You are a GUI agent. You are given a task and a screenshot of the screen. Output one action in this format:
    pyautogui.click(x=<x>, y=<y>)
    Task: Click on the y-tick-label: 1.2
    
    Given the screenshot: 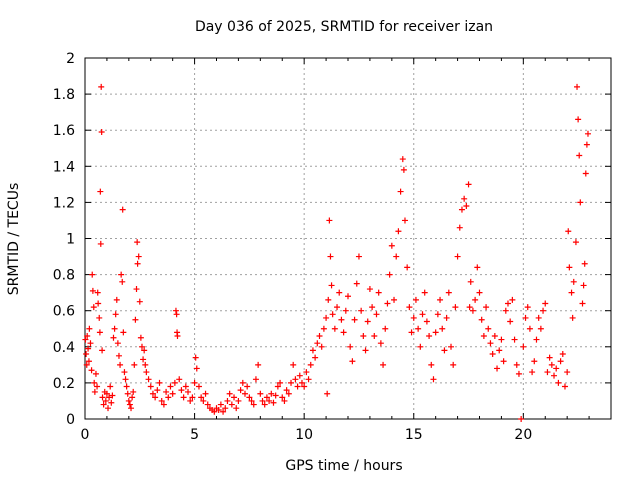 What is the action you would take?
    pyautogui.click(x=64, y=203)
    